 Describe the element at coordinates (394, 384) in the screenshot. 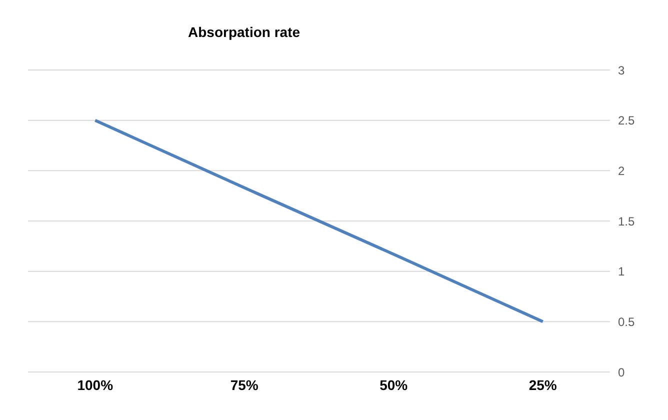

I see `x-tick-label: 50%` at that location.